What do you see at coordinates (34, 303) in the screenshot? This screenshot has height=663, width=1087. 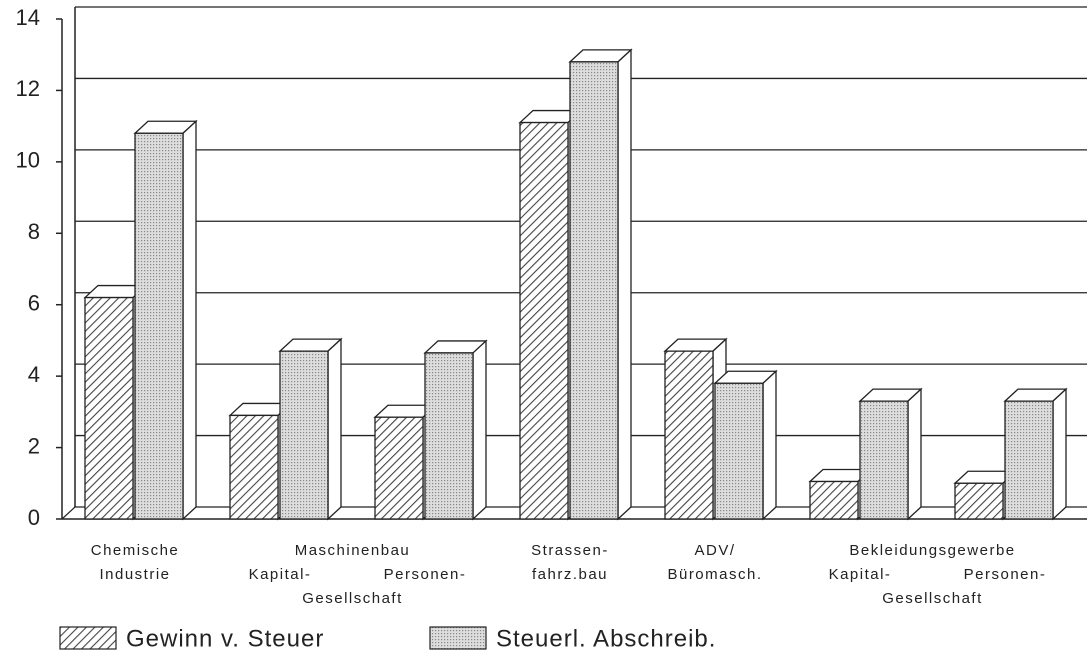 I see `y-tick-label: 6` at bounding box center [34, 303].